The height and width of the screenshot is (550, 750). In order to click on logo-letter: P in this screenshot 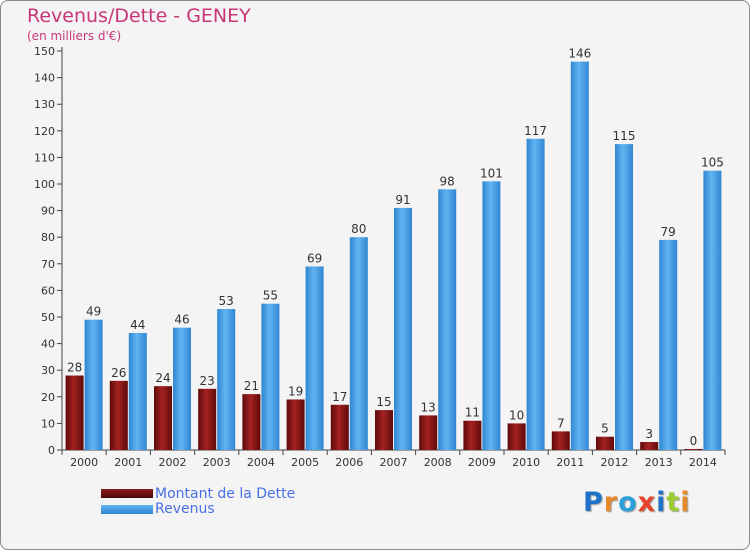, I will do `click(593, 502)`.